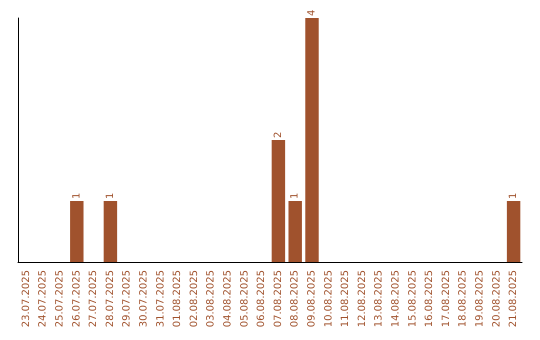 The width and height of the screenshot is (540, 340). Describe the element at coordinates (127, 299) in the screenshot. I see `x-tick-label: 29.07.2025` at that location.